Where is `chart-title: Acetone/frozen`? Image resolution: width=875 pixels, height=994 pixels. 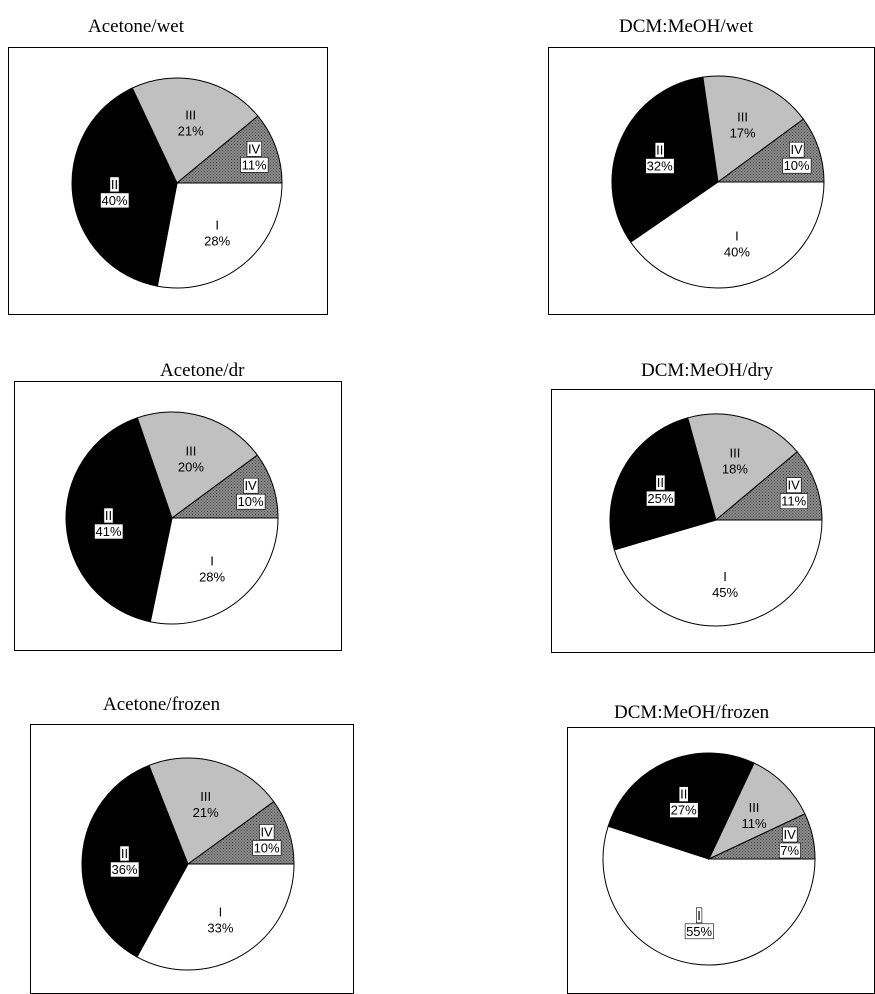 chart-title: Acetone/frozen is located at coordinates (162, 704).